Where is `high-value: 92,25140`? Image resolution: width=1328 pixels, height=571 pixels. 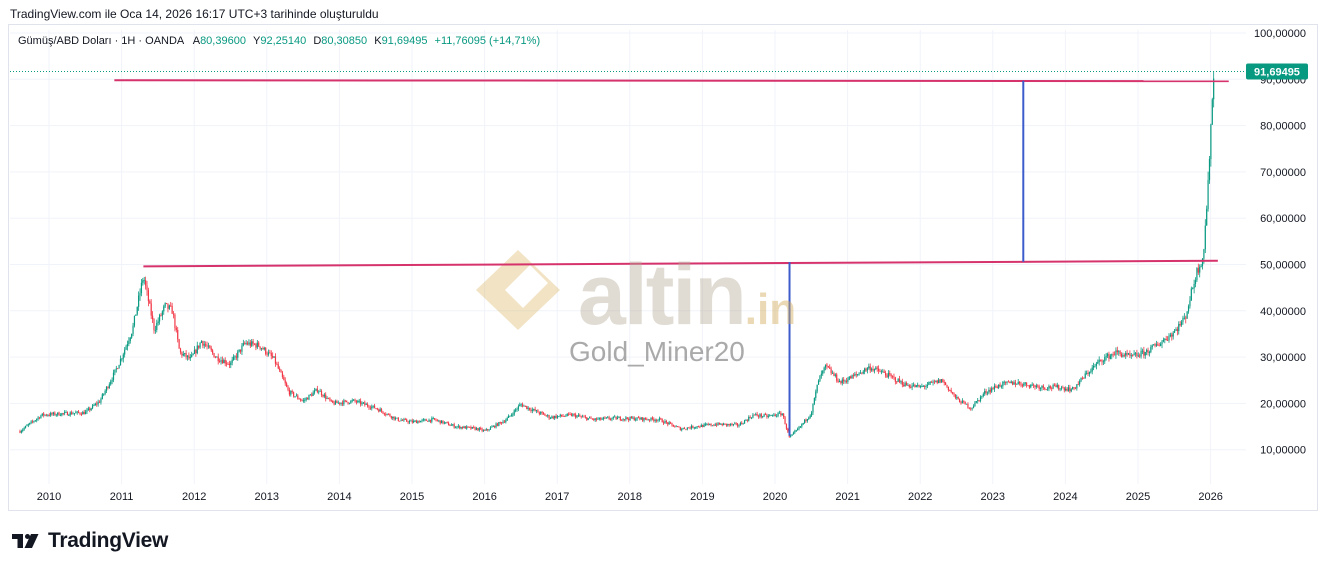 high-value: 92,25140 is located at coordinates (283, 41).